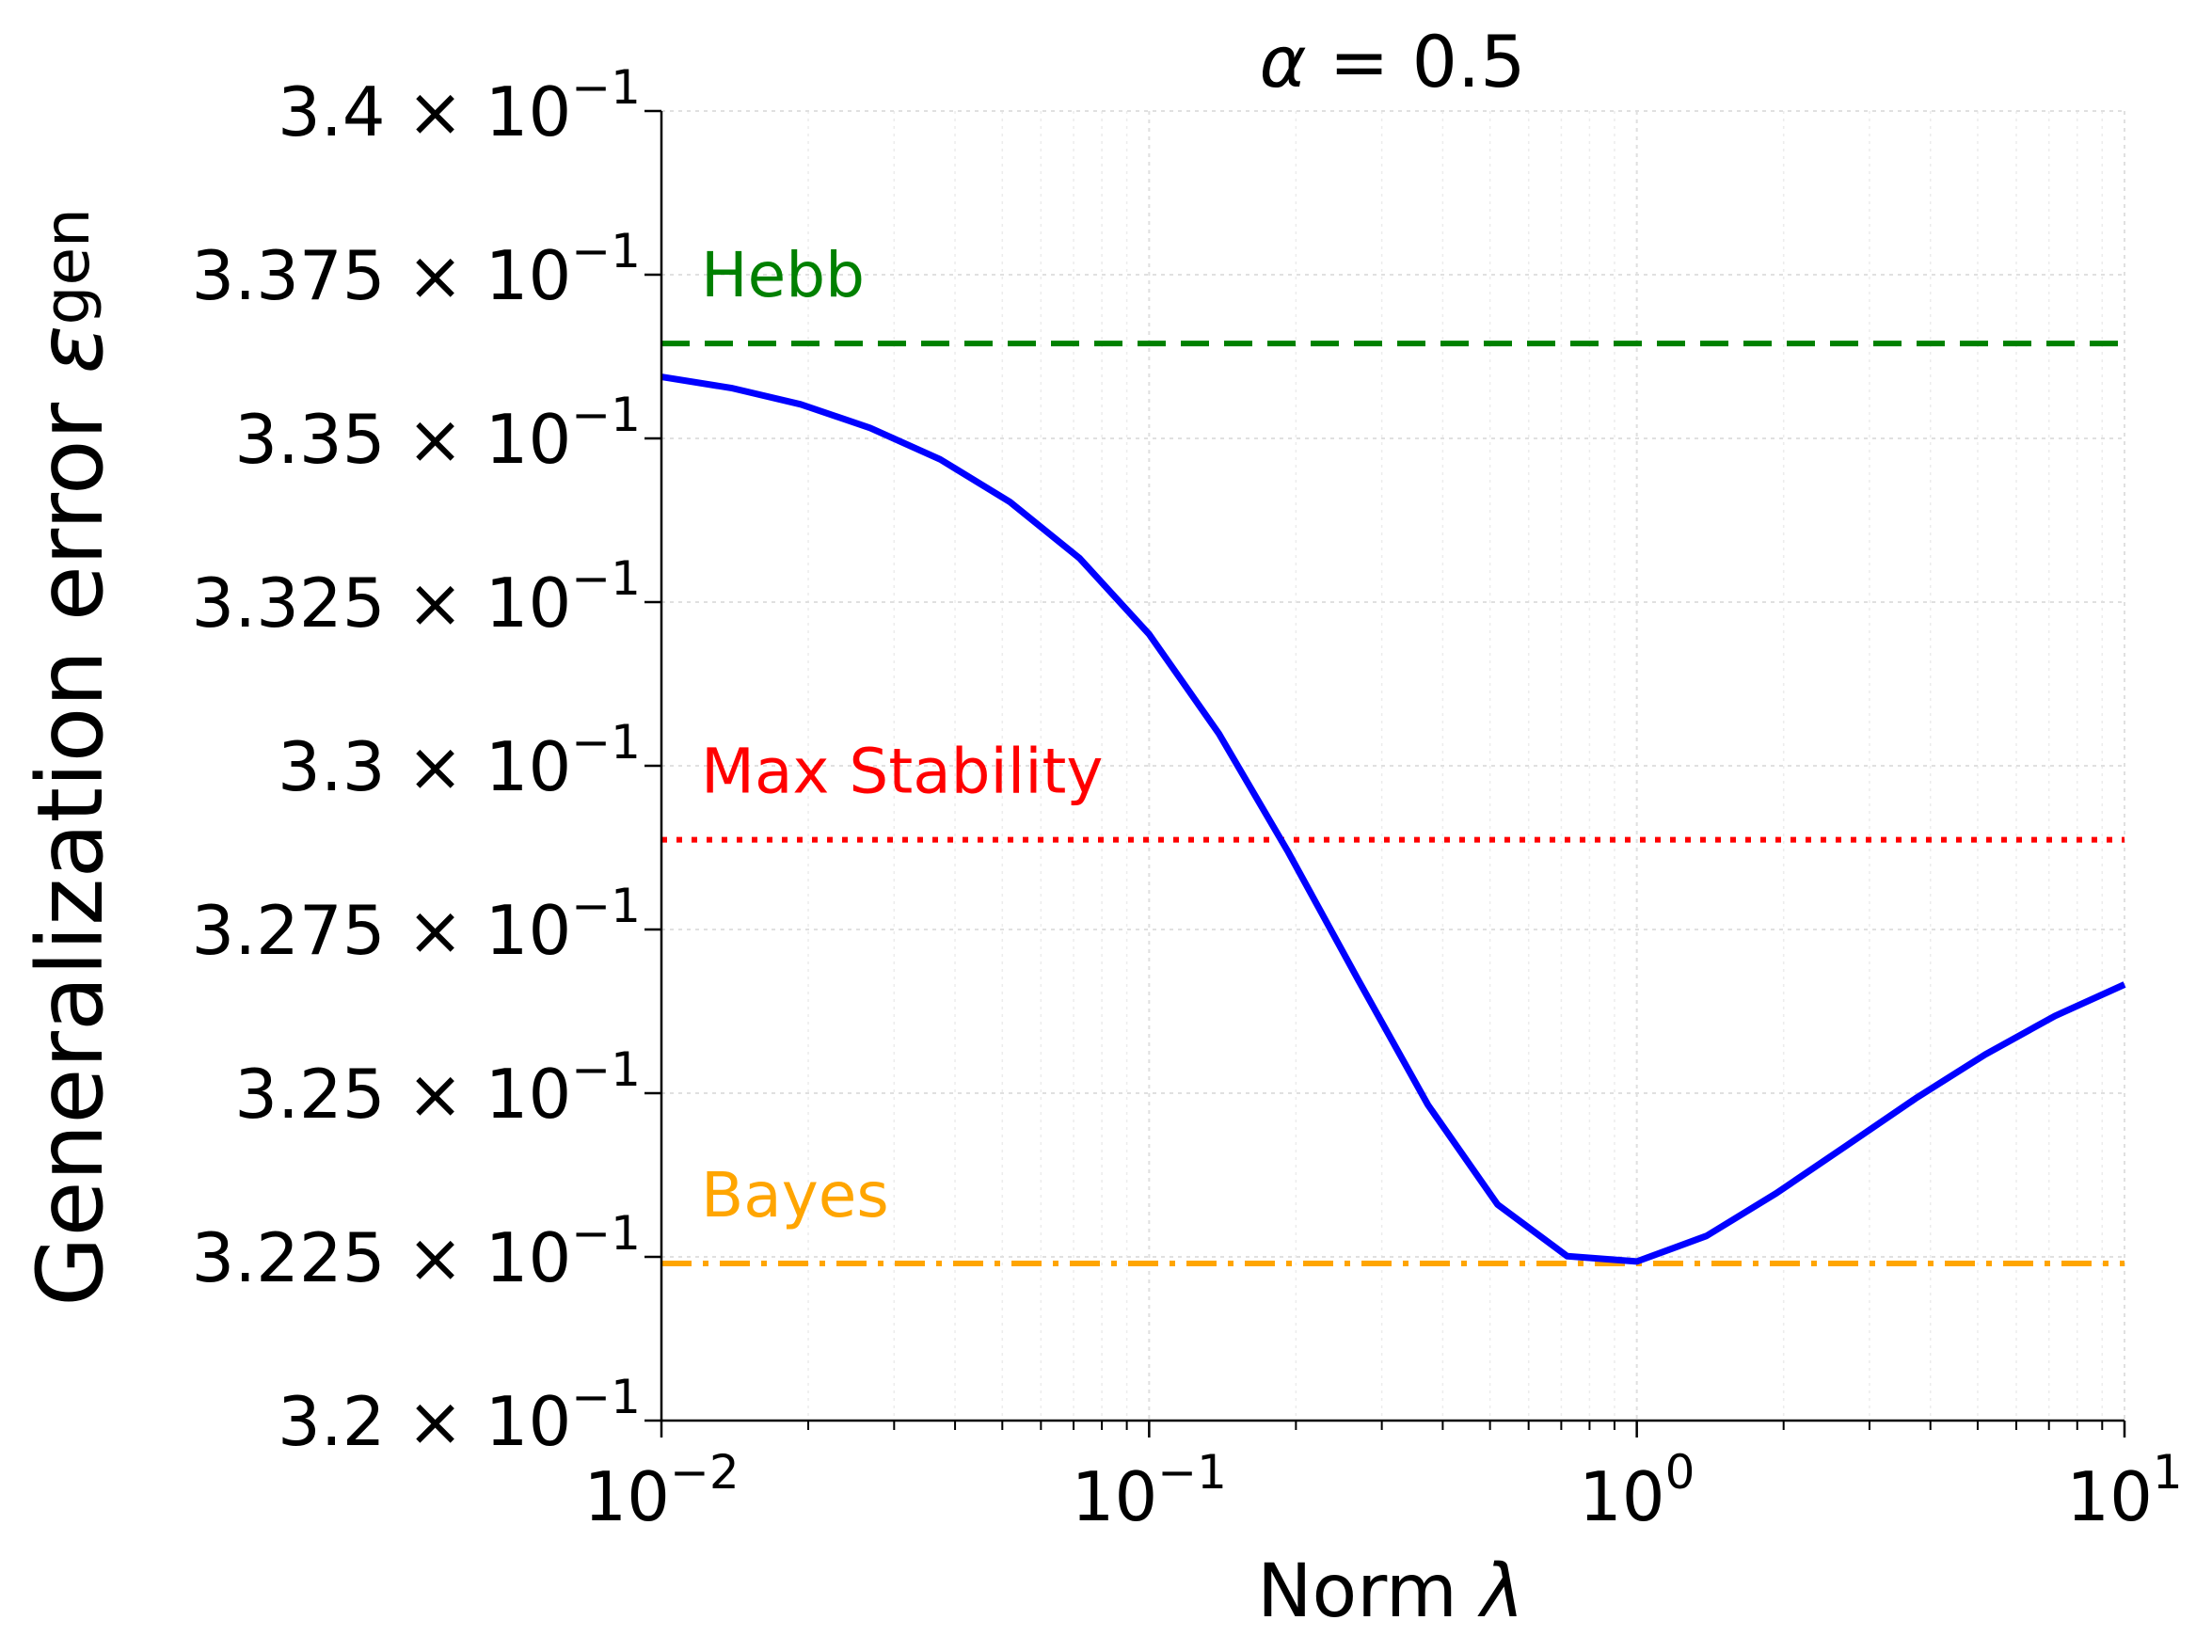  I want to click on y-tick-label: 3.225 × 10⁻¹, so click(416, 1251).